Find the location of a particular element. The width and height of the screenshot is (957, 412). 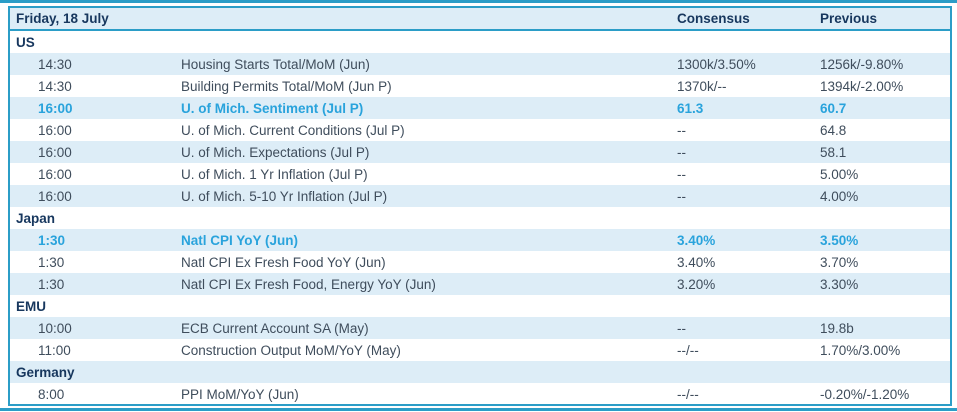

top-horizontal-rule is located at coordinates (478, 1).